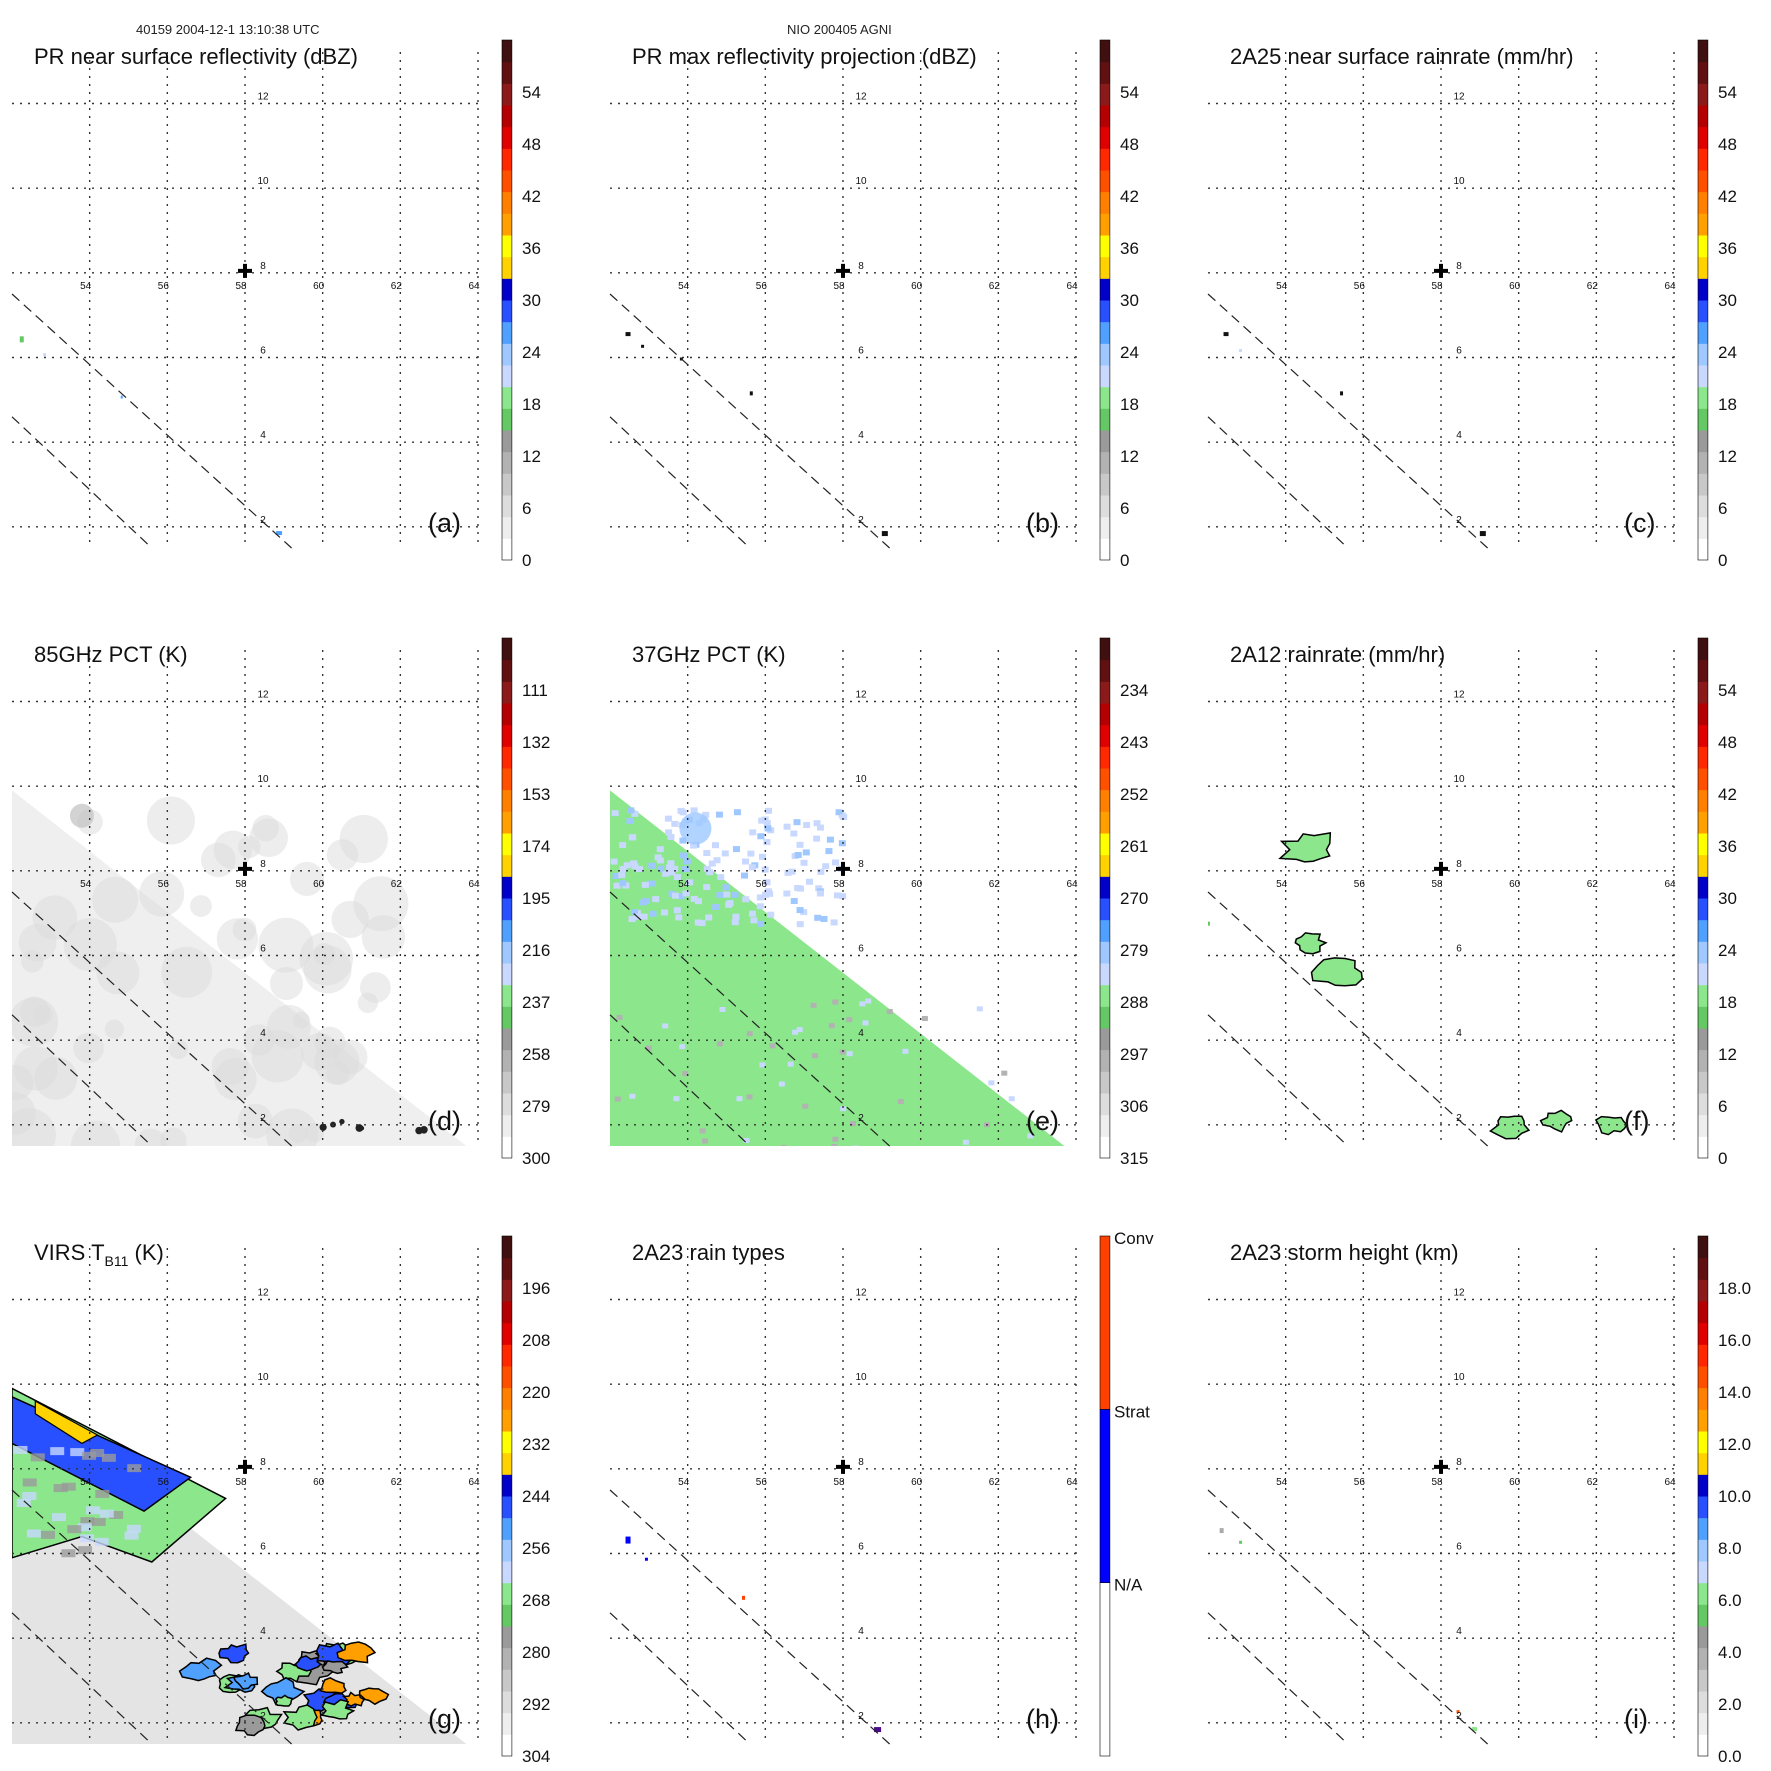 Image resolution: width=1771 pixels, height=1771 pixels. Describe the element at coordinates (536, 1340) in the screenshot. I see `colorbar-tick-label: 208` at that location.